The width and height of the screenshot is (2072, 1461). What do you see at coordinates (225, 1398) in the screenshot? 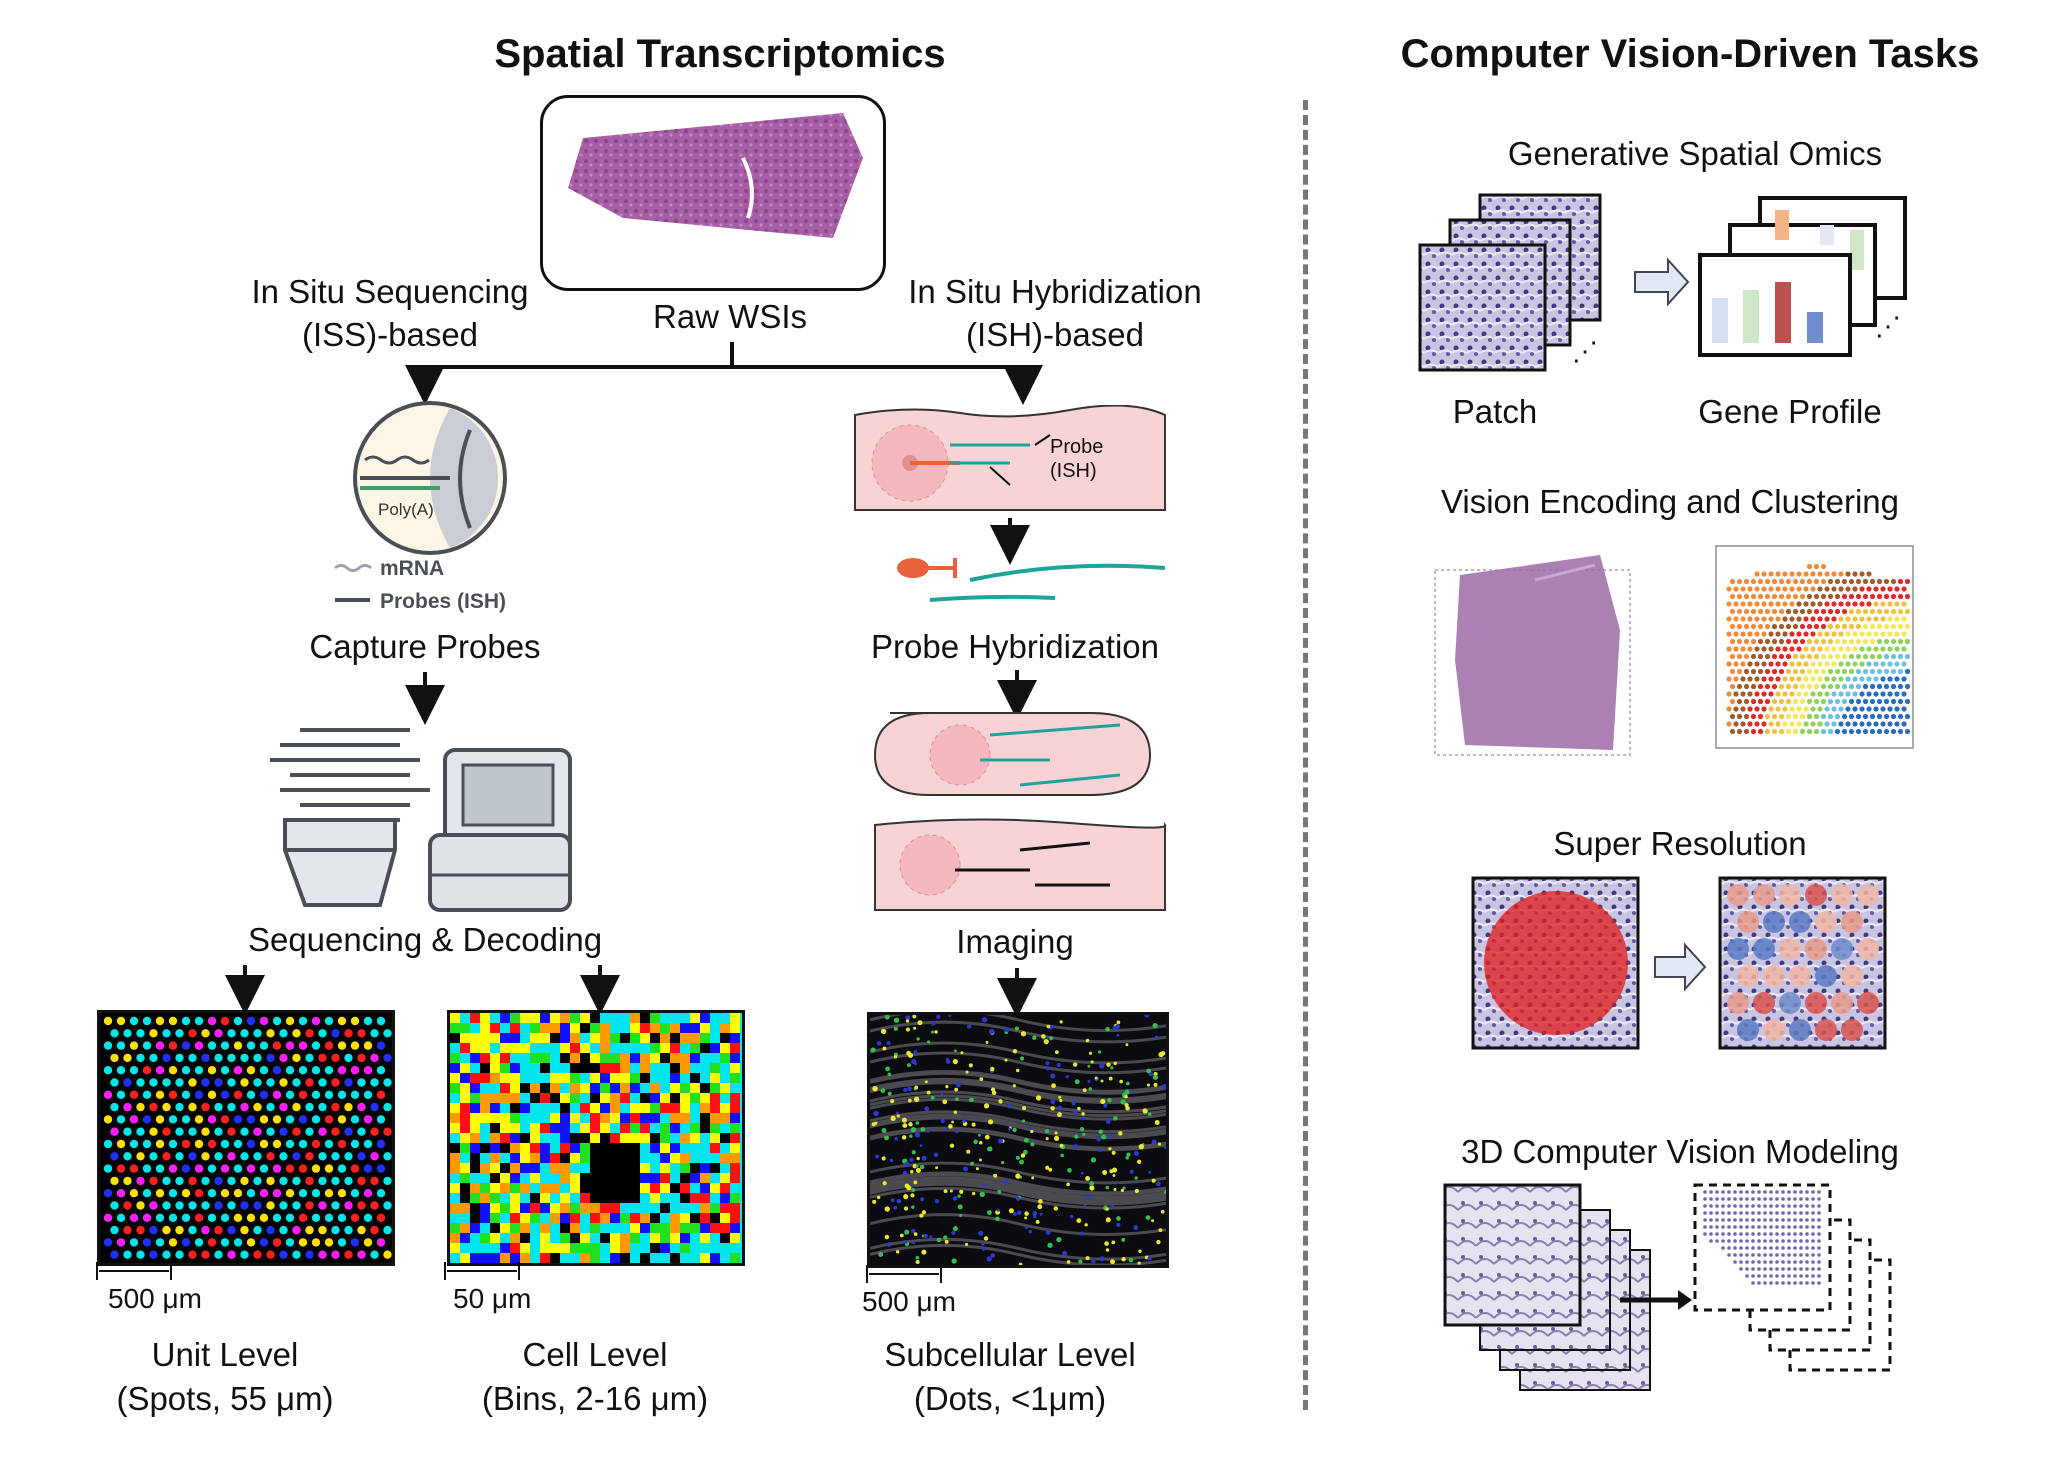
I see `unit-level-detail: (Spots, 55 μm)` at bounding box center [225, 1398].